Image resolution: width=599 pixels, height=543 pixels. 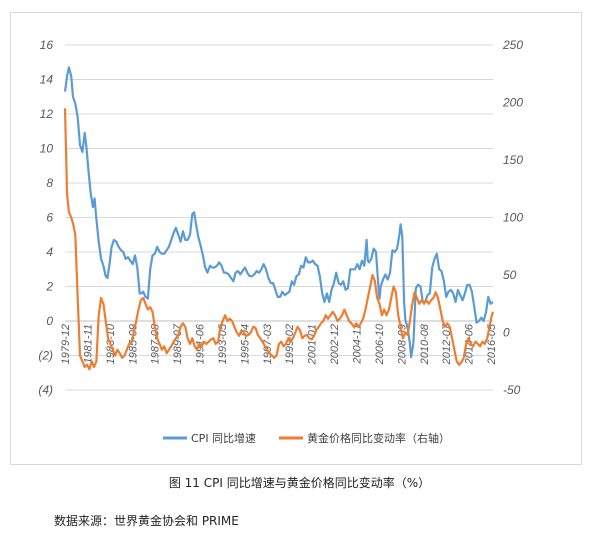 I want to click on left-tick-label: (2), so click(x=45, y=356).